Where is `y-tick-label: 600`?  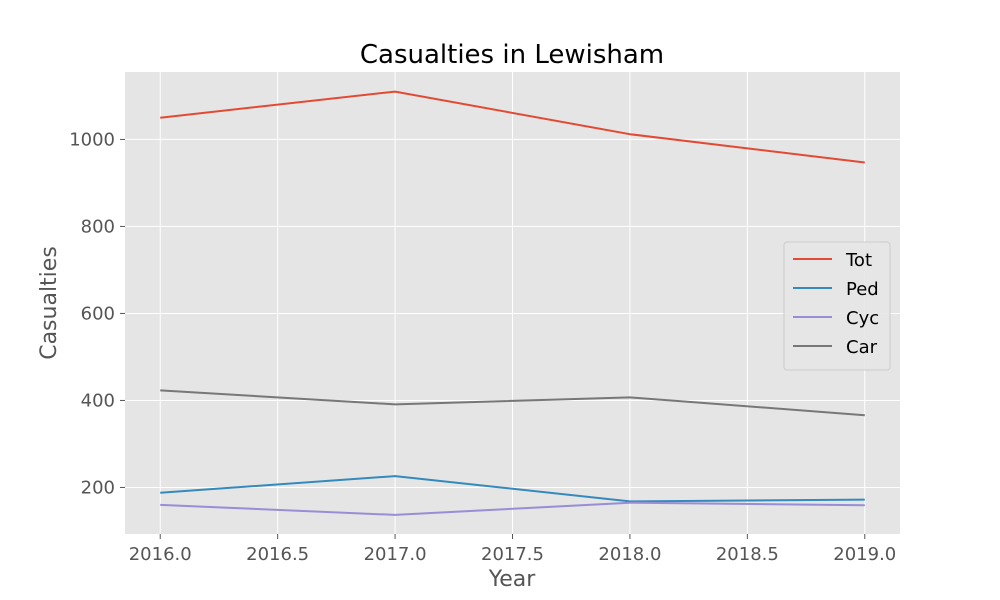
y-tick-label: 600 is located at coordinates (98, 313).